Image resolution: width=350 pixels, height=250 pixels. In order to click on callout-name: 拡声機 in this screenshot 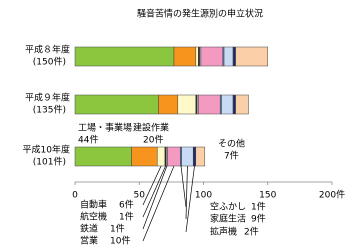, I will do `click(223, 232)`.